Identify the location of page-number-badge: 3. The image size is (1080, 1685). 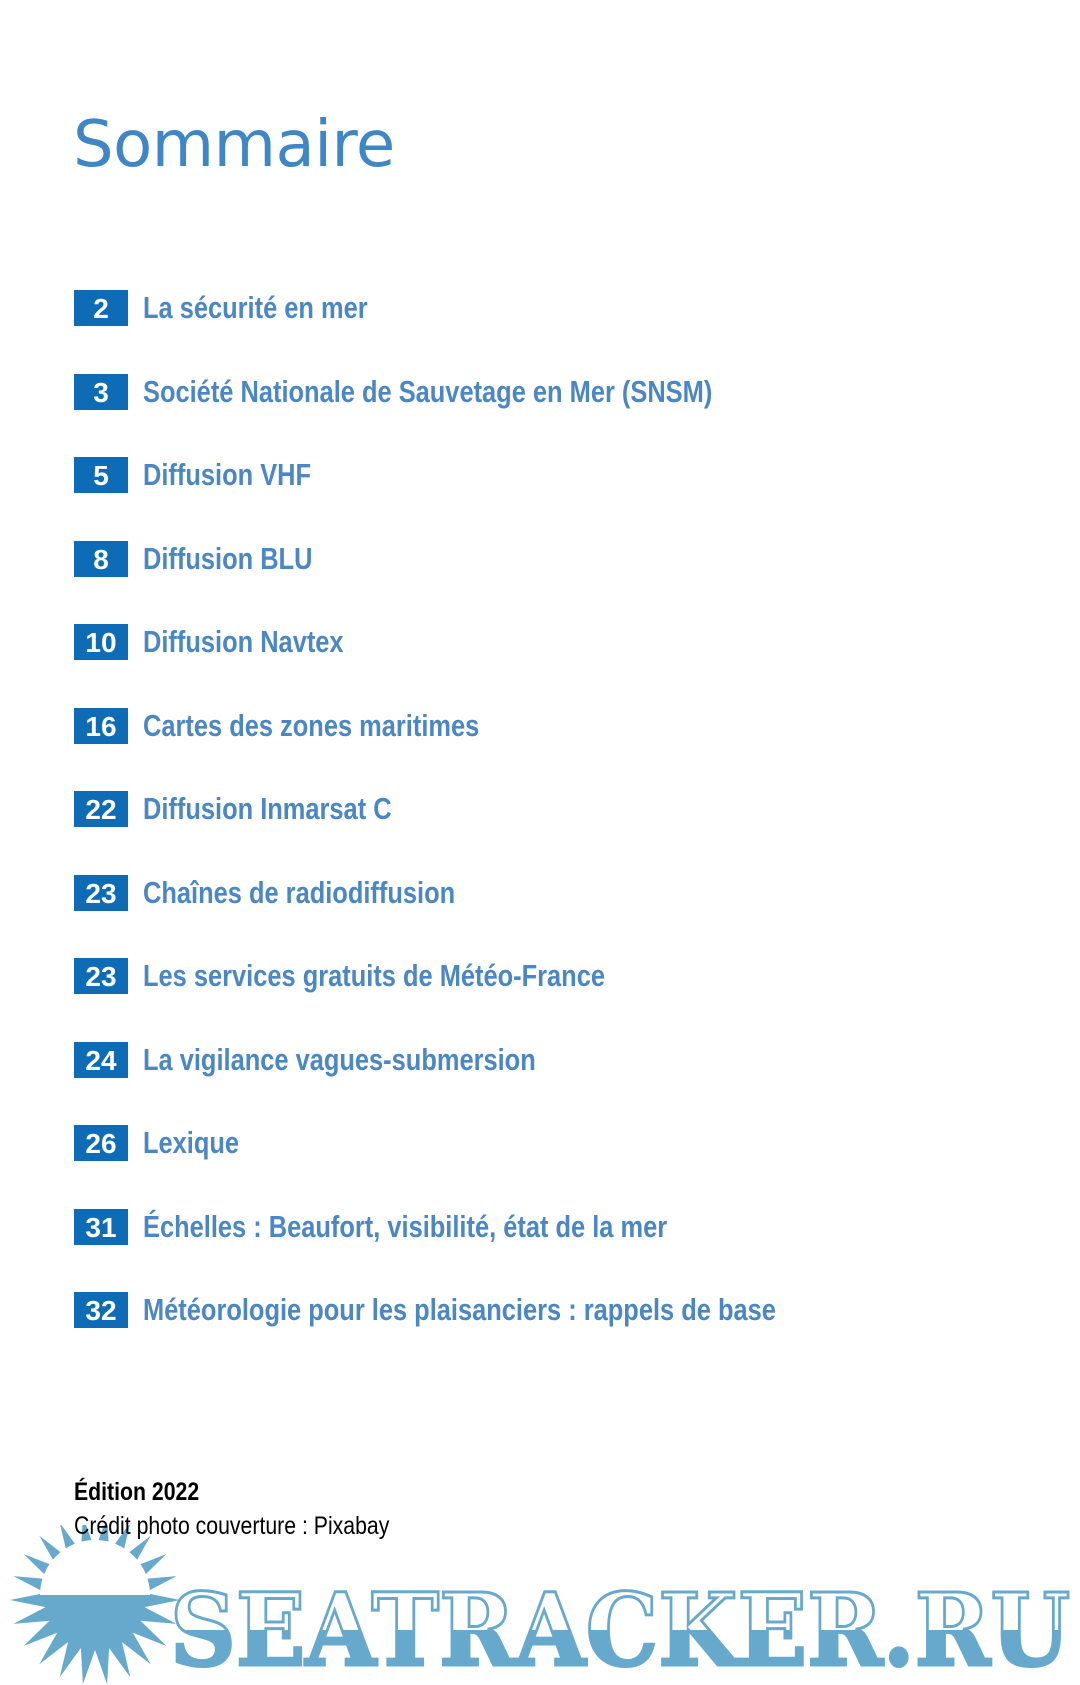
(101, 391).